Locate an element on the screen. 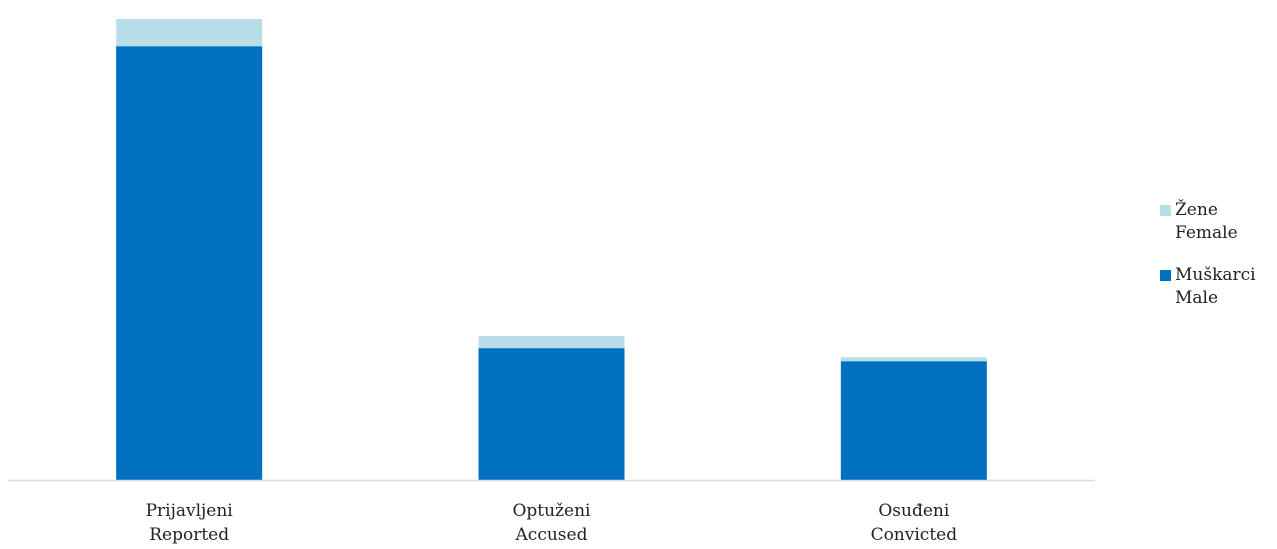 This screenshot has height=549, width=1277. legend-item-male: Muškarci Male is located at coordinates (1208, 287).